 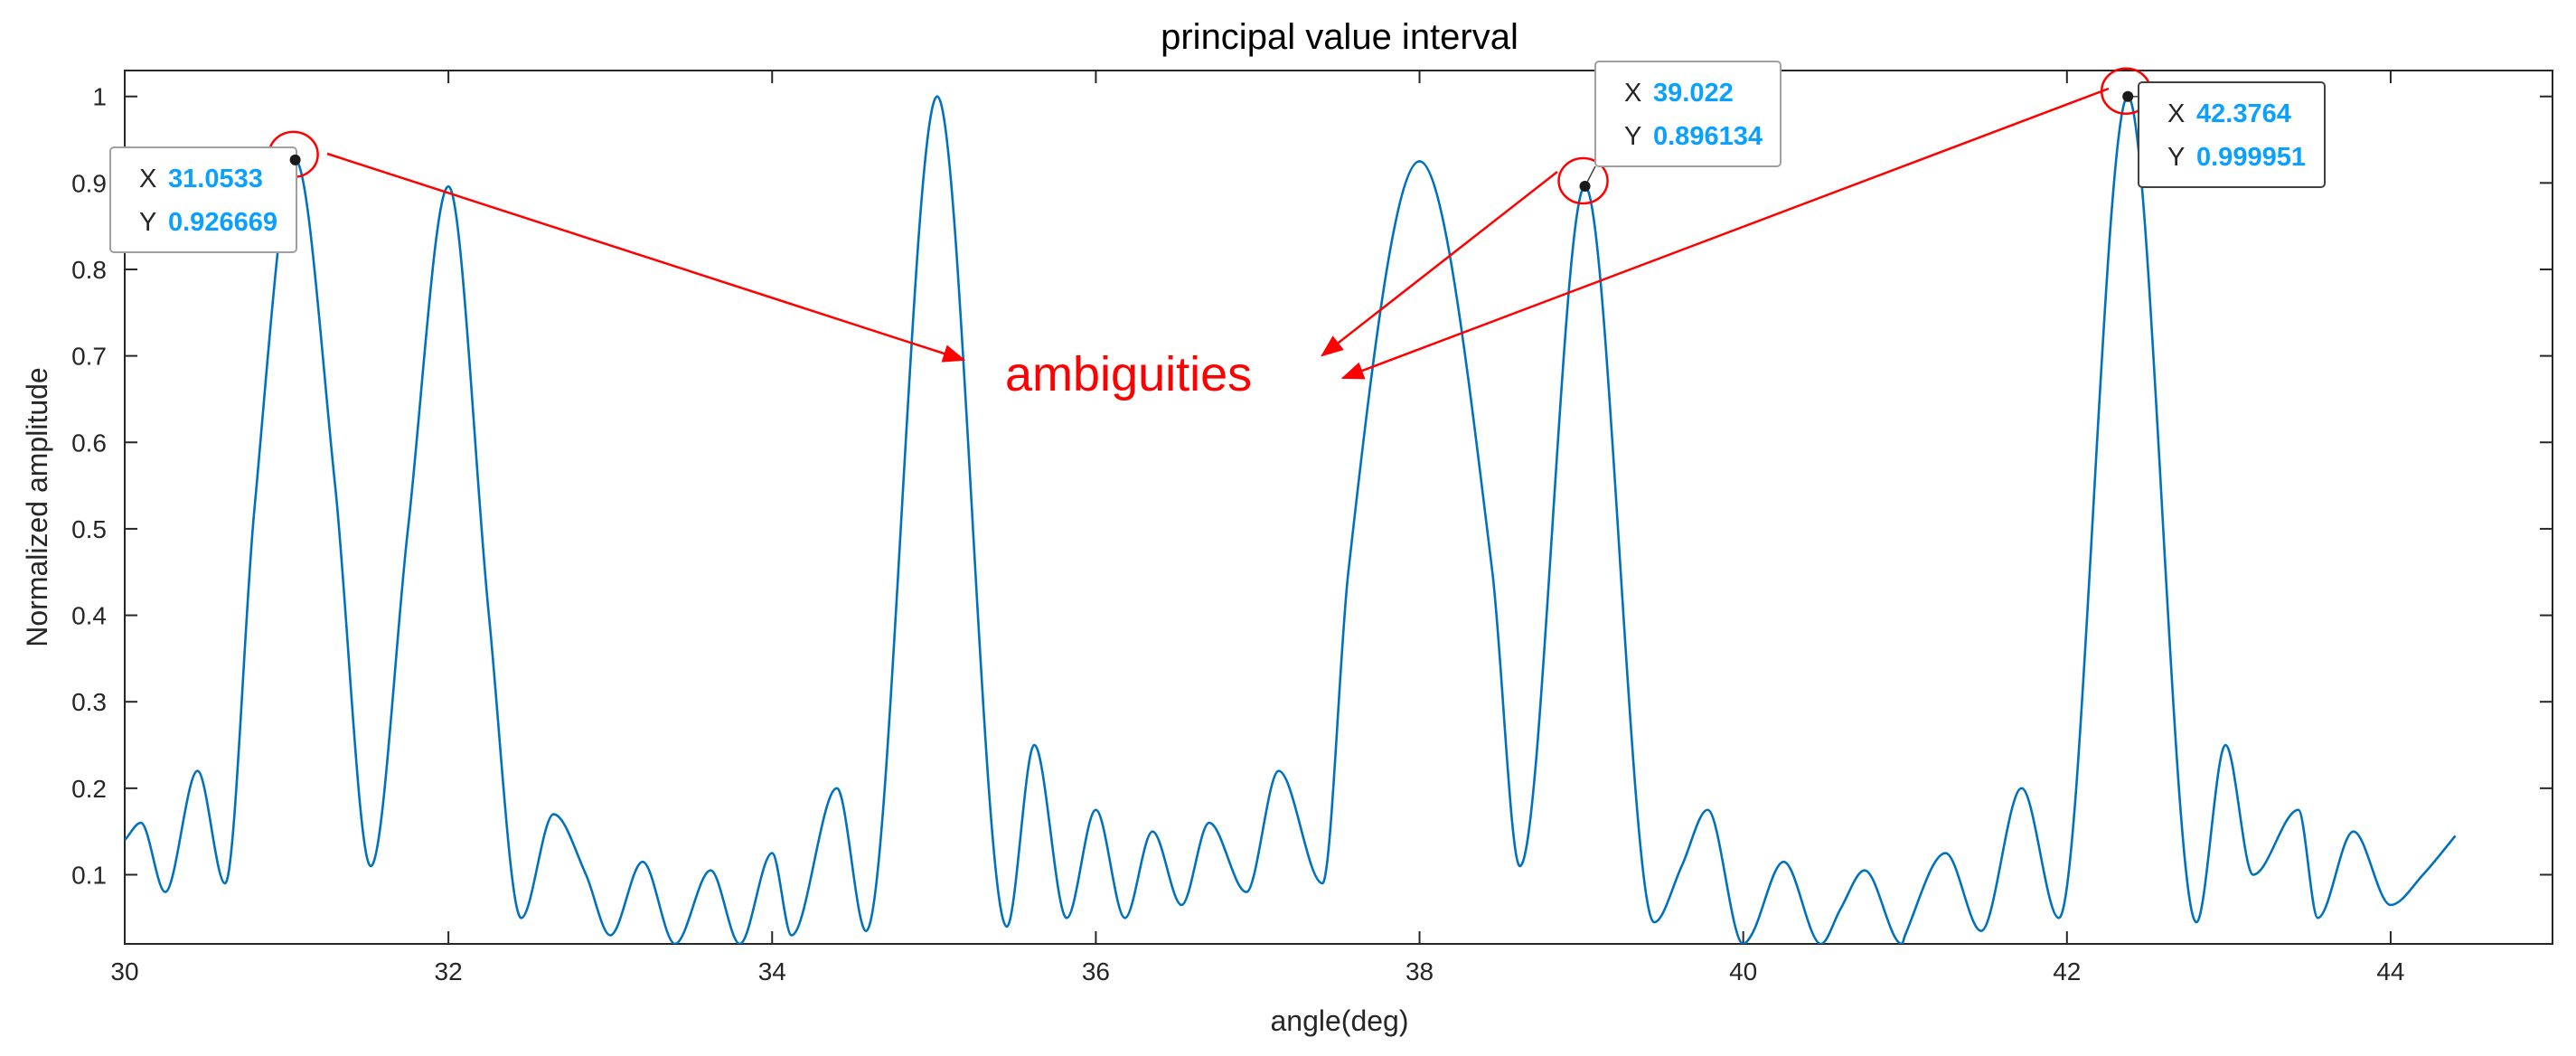 I want to click on y-tick-label: 0.2, so click(x=89, y=789).